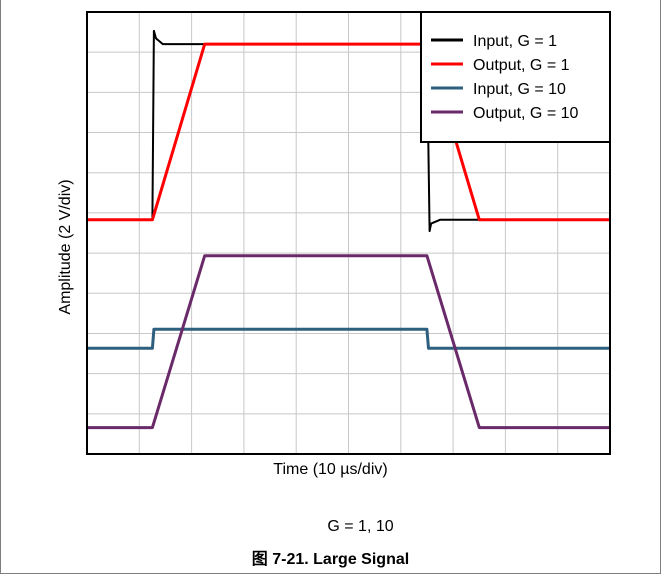  Describe the element at coordinates (360, 526) in the screenshot. I see `subtitle: G = 1, 10` at that location.